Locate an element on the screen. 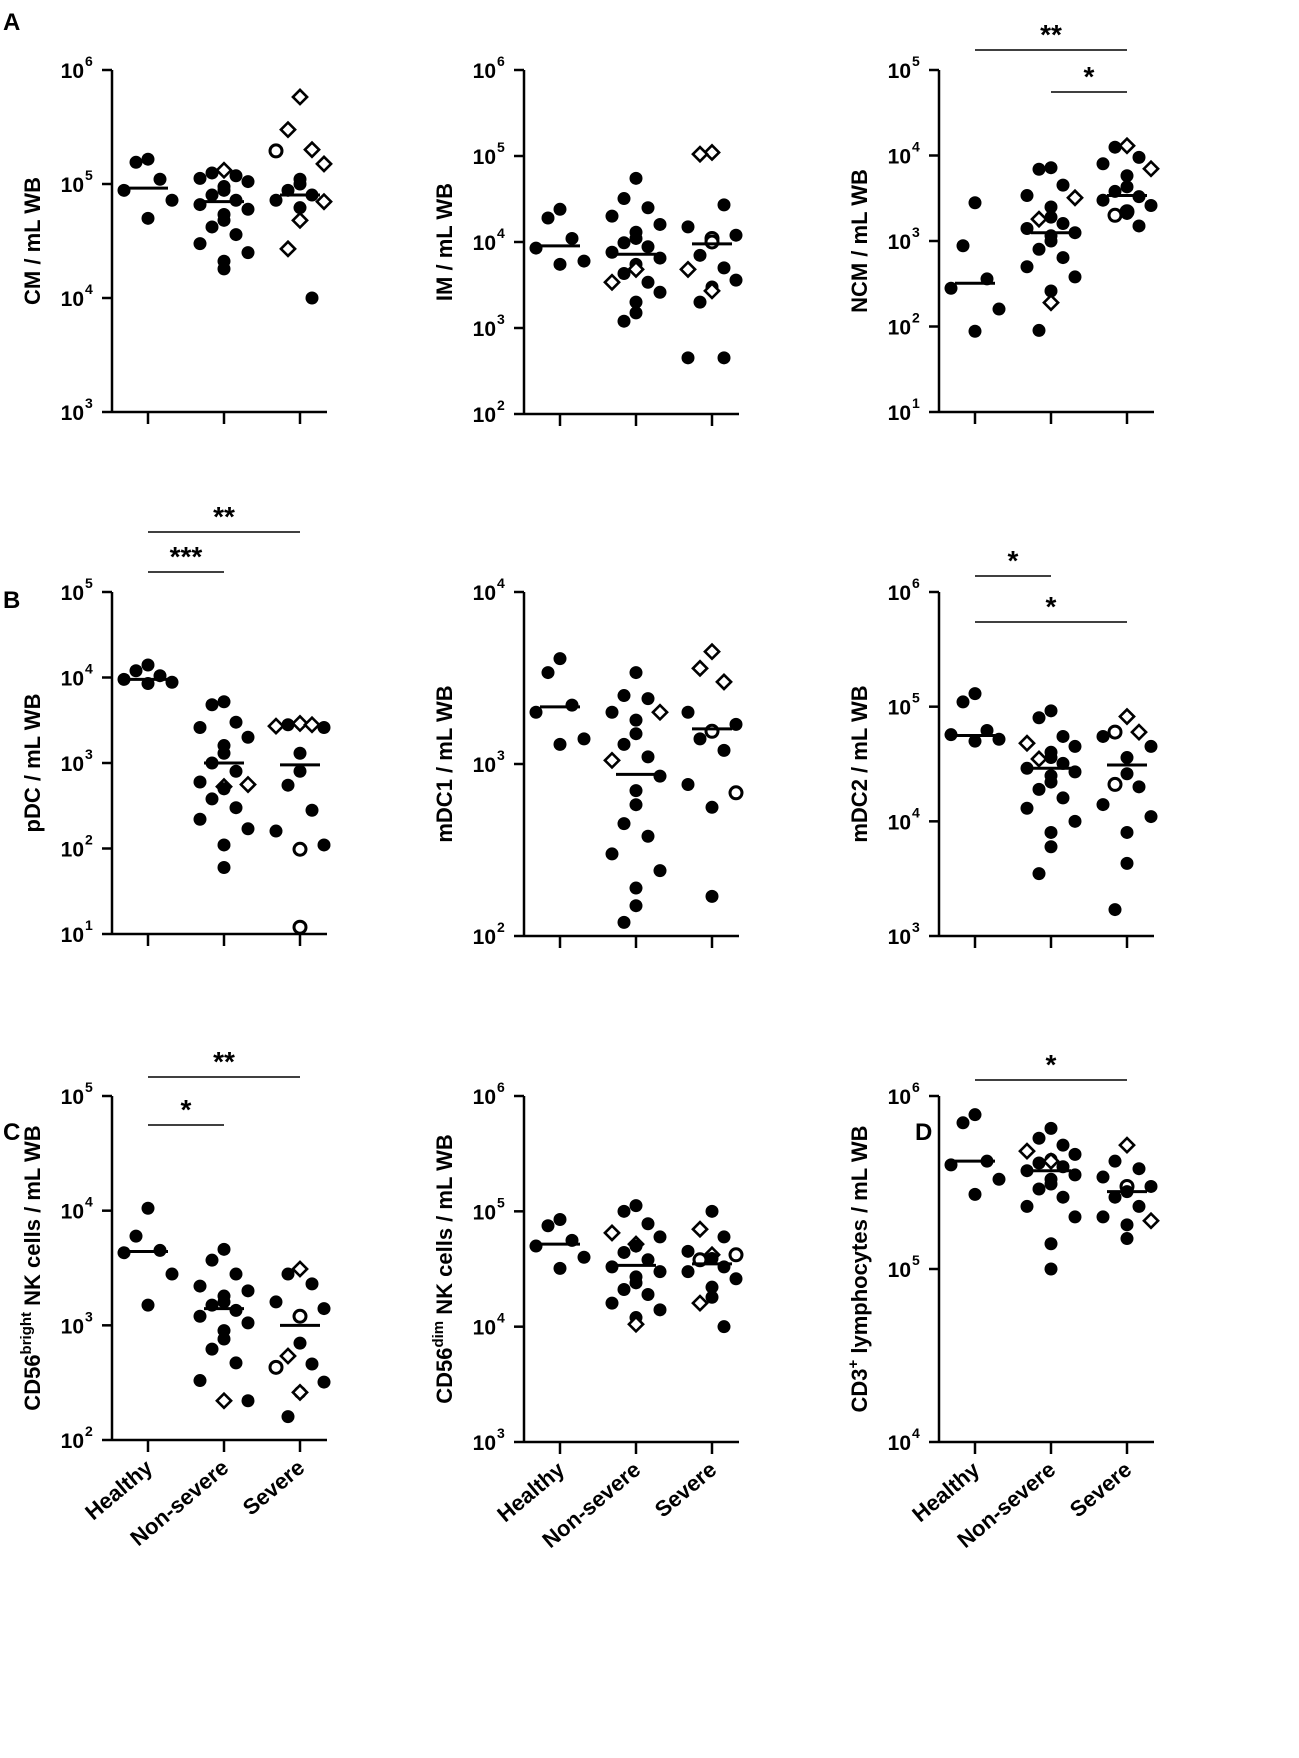 Image resolution: width=1299 pixels, height=1758 pixels. y-axis-label-main: mDC1 / mL WB is located at coordinates (444, 763).